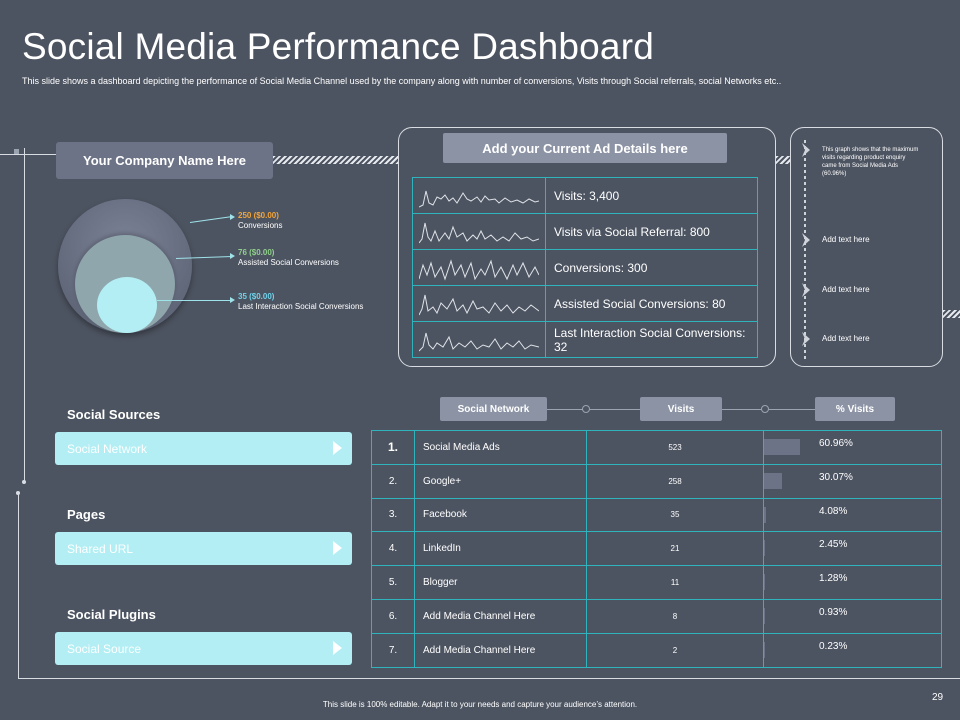 The height and width of the screenshot is (720, 960). I want to click on shared-url-bar-label: Shared URL, so click(100, 548).